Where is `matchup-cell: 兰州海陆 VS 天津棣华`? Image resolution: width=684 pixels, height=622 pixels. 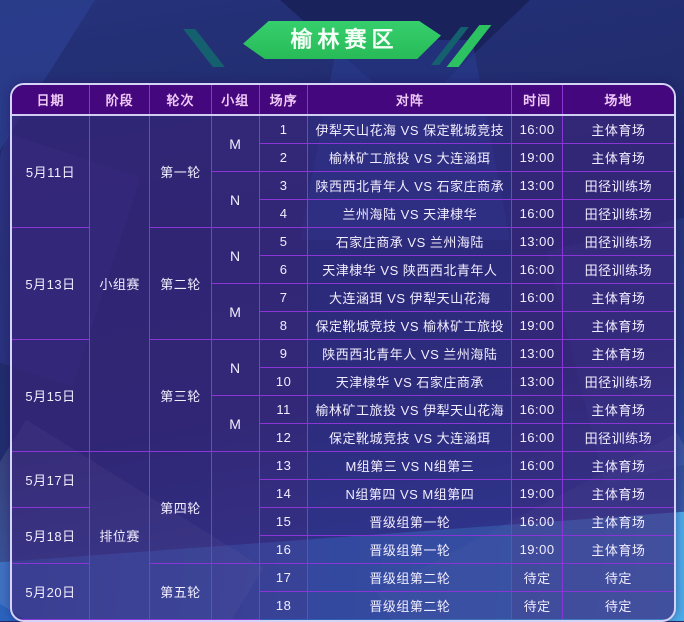
matchup-cell: 兰州海陆 VS 天津棣华 is located at coordinates (410, 213).